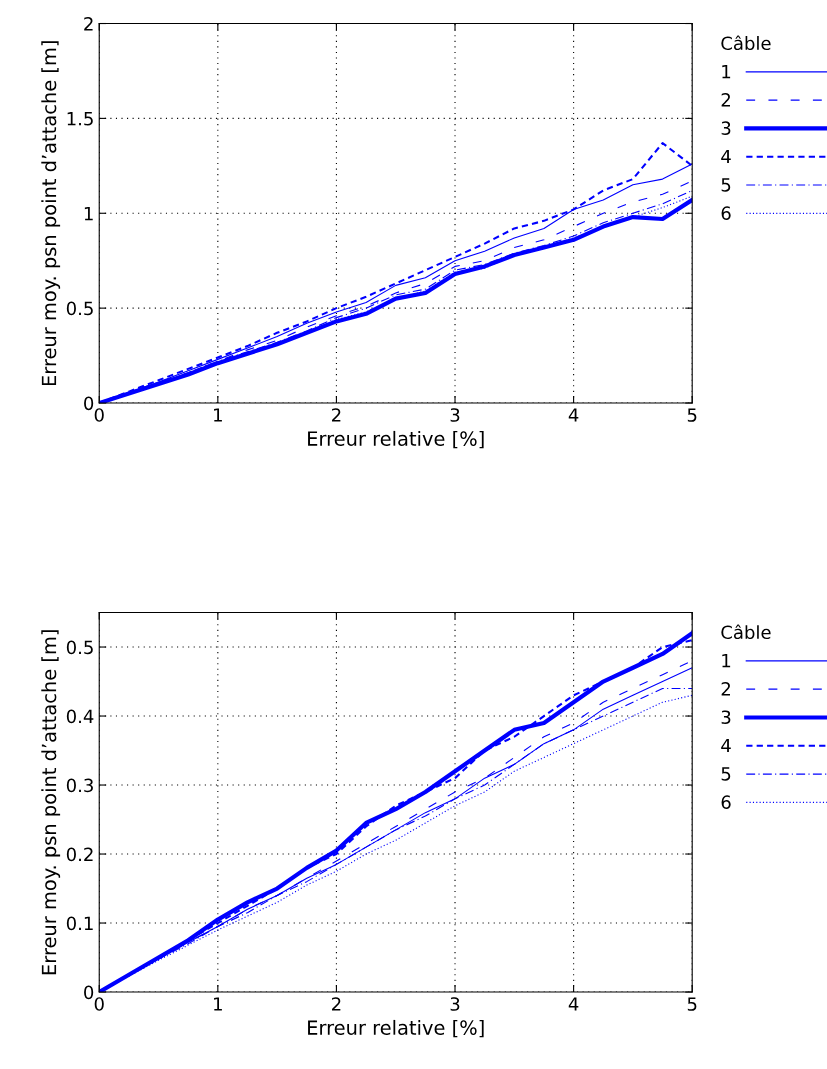 This screenshot has height=1069, width=827. What do you see at coordinates (80, 716) in the screenshot?
I see `y-tick-label: 0.4` at bounding box center [80, 716].